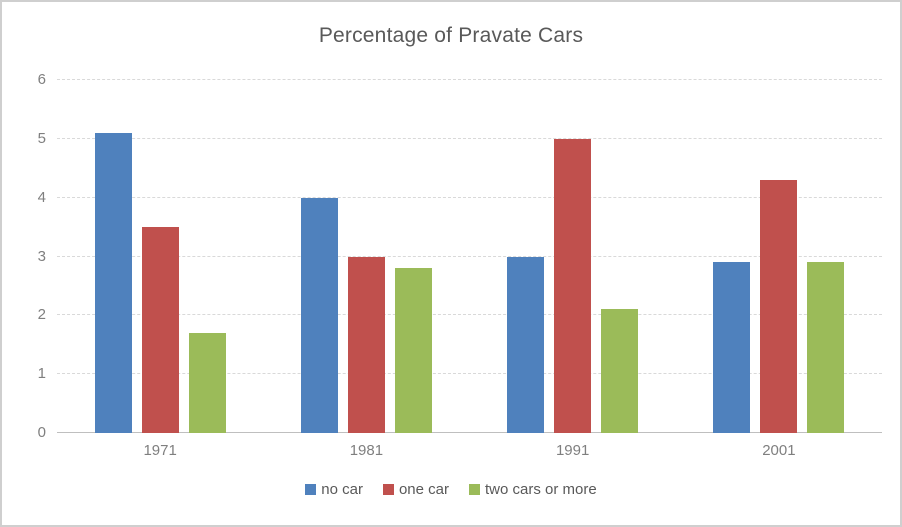  What do you see at coordinates (413, 350) in the screenshot?
I see `bar-two-cars-or-more-1981` at bounding box center [413, 350].